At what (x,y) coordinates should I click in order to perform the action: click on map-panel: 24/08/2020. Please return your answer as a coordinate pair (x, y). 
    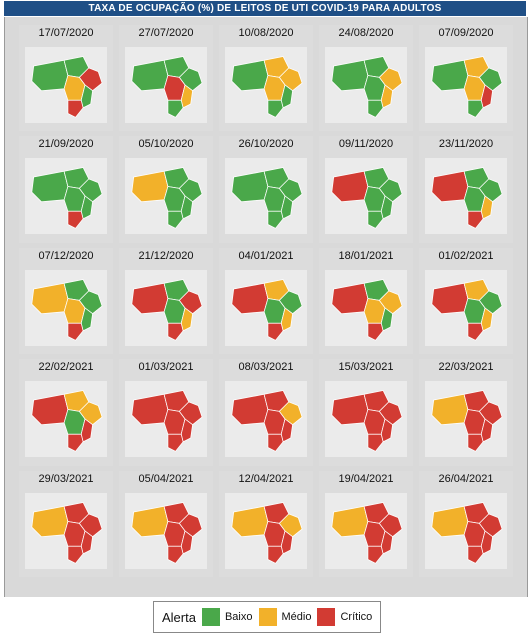
    Looking at the image, I should click on (366, 78).